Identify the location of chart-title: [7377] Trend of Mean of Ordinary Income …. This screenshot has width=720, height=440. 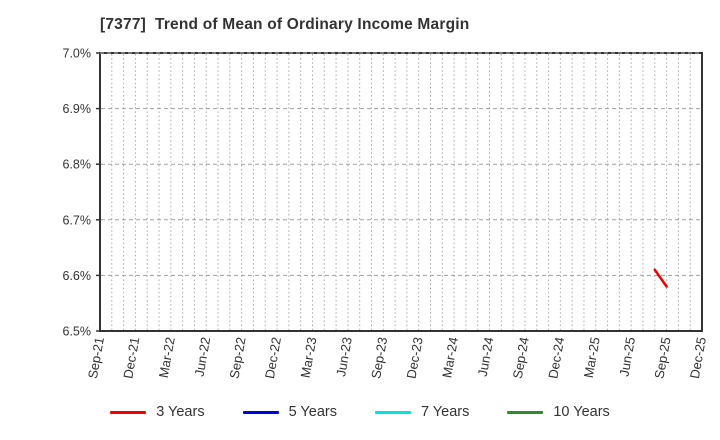
(285, 24).